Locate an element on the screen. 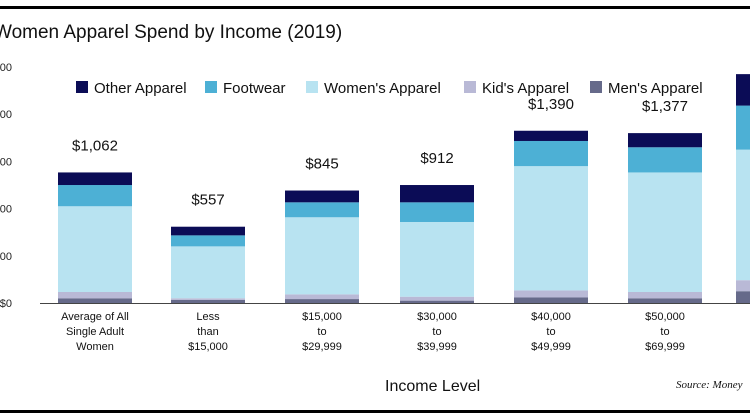 Image resolution: width=750 pixels, height=420 pixels. legend-label: Kid's Apparel is located at coordinates (525, 88).